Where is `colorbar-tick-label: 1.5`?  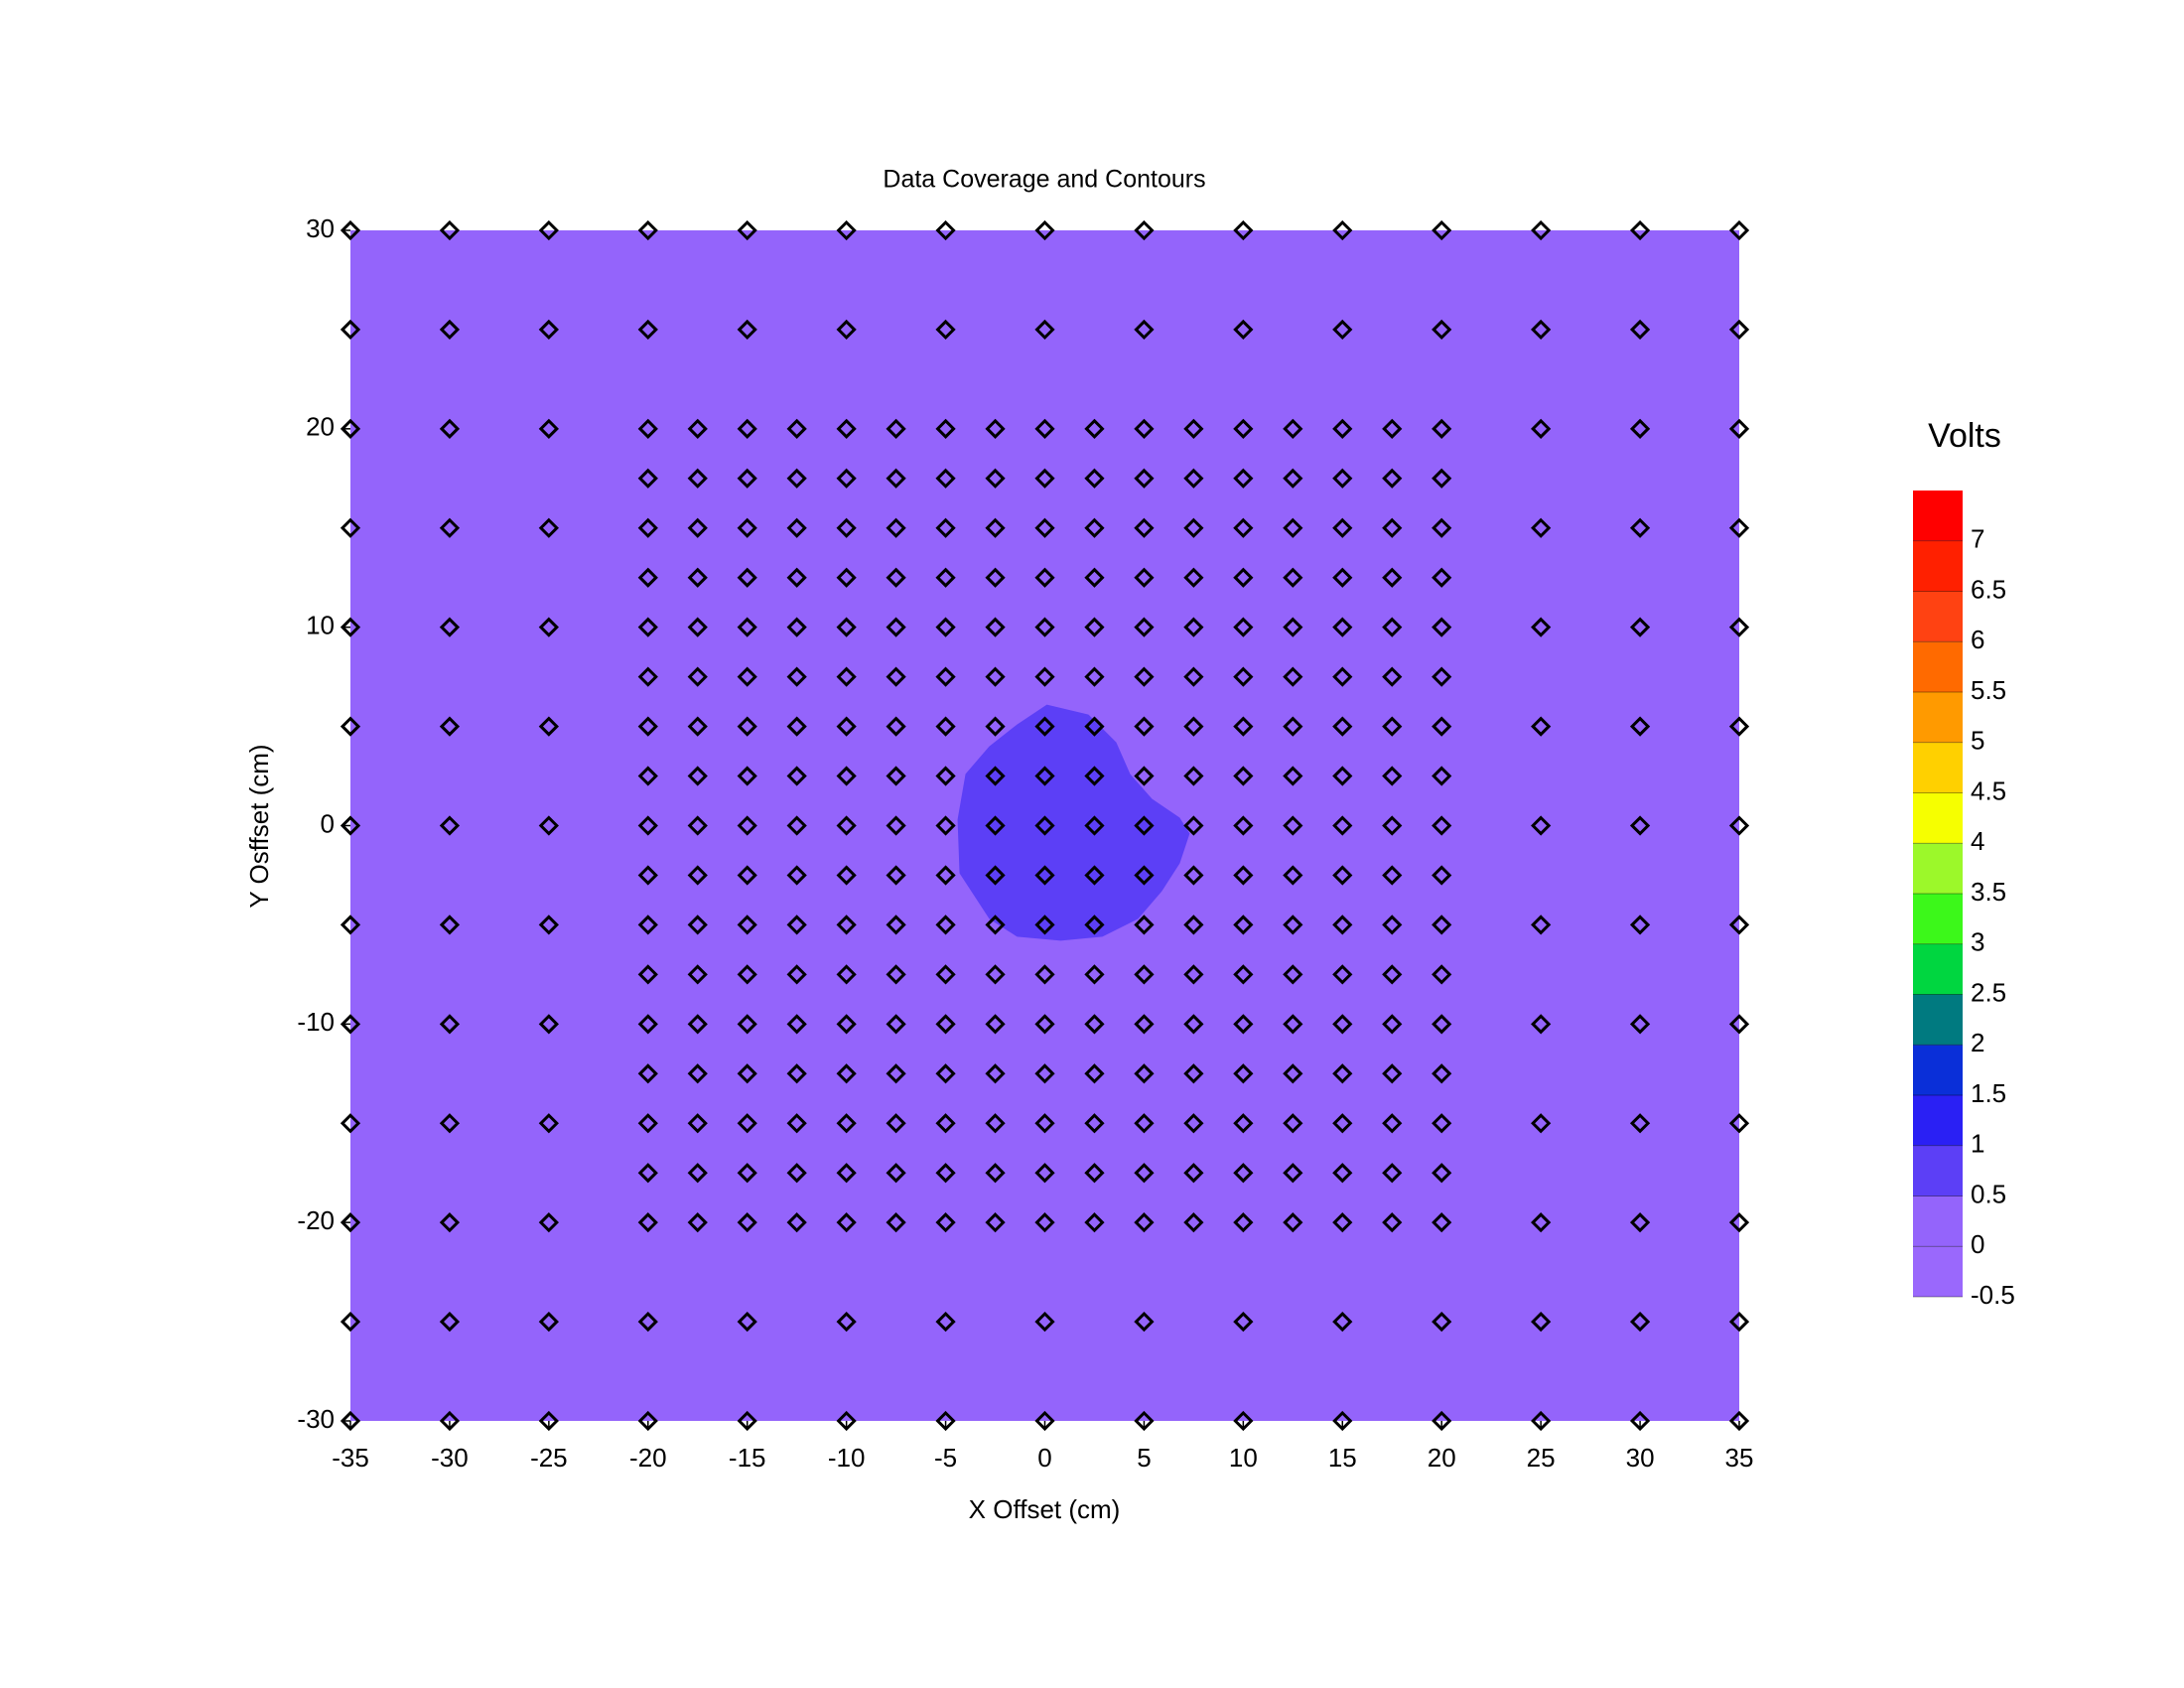
colorbar-tick-label: 1.5 is located at coordinates (1988, 1093).